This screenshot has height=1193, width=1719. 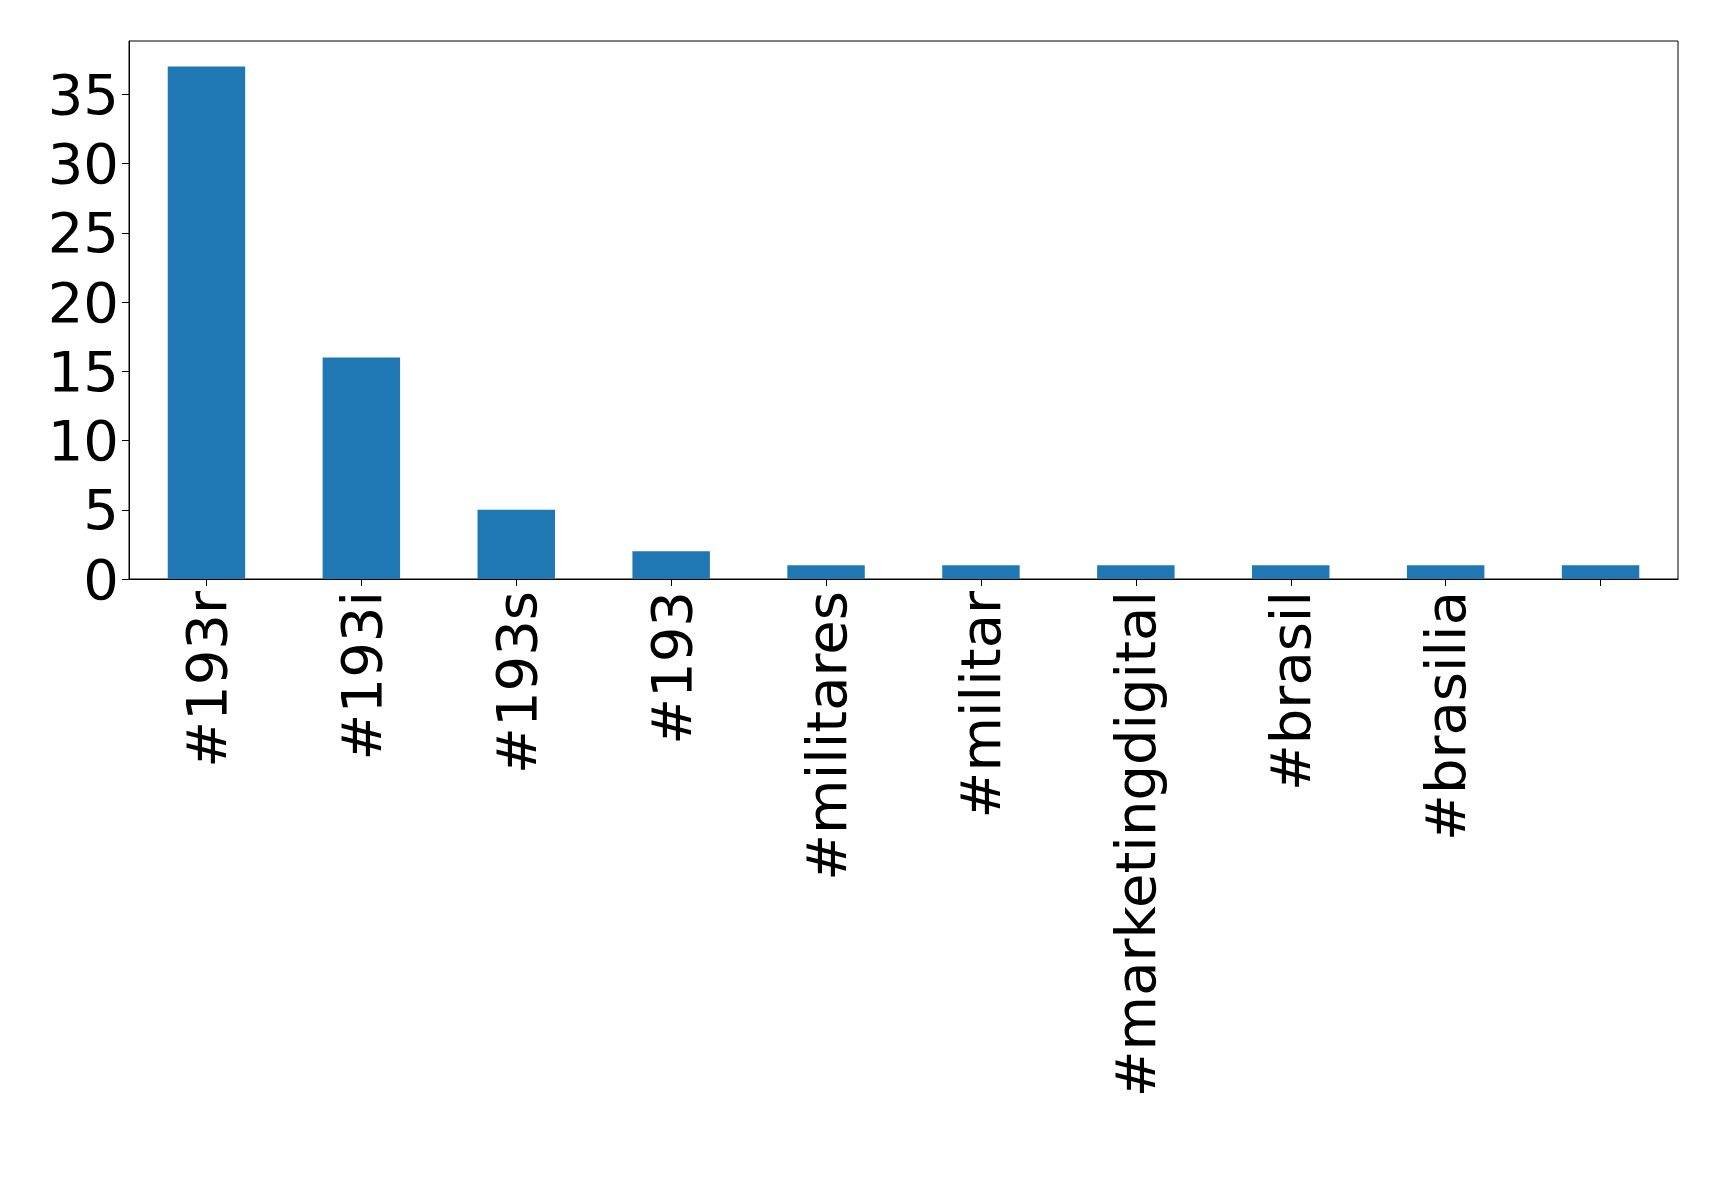 I want to click on y-tick-label: 0, so click(x=101, y=579).